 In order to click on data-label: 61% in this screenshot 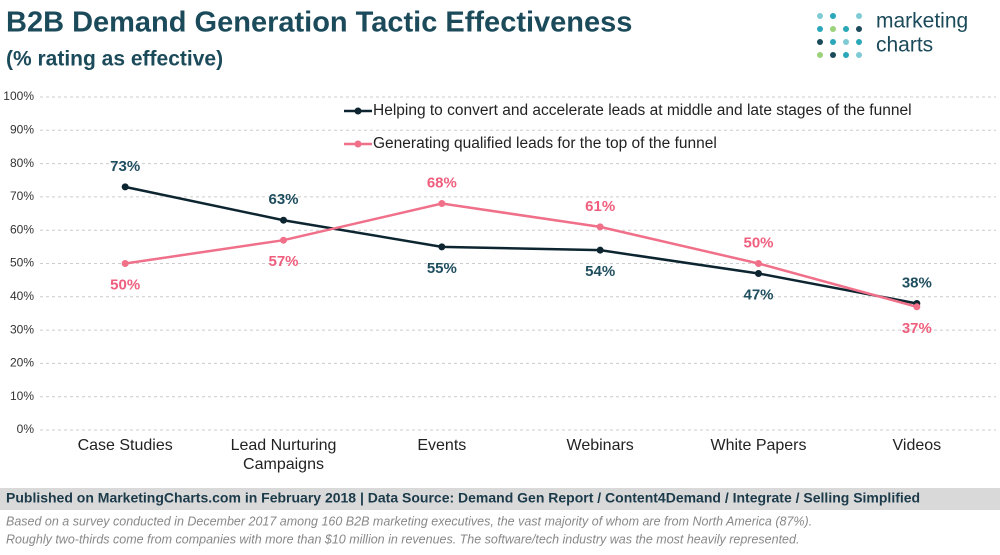, I will do `click(600, 206)`.